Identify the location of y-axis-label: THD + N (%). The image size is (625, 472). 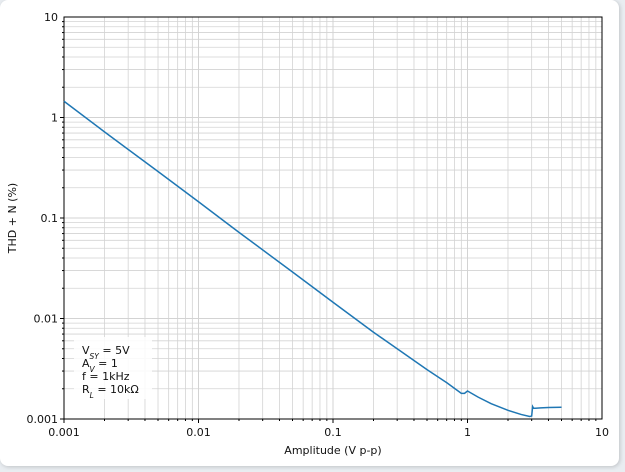
(12, 218).